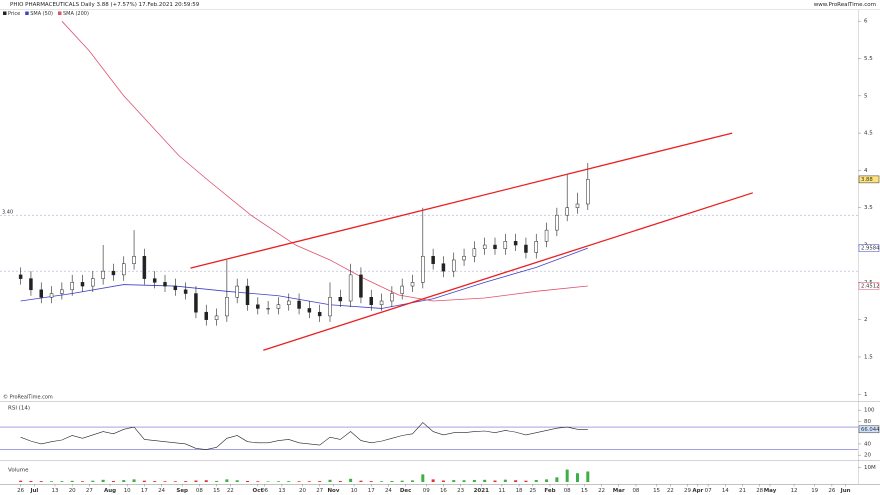 This screenshot has width=880, height=495. I want to click on volume-title: Volume, so click(18, 471).